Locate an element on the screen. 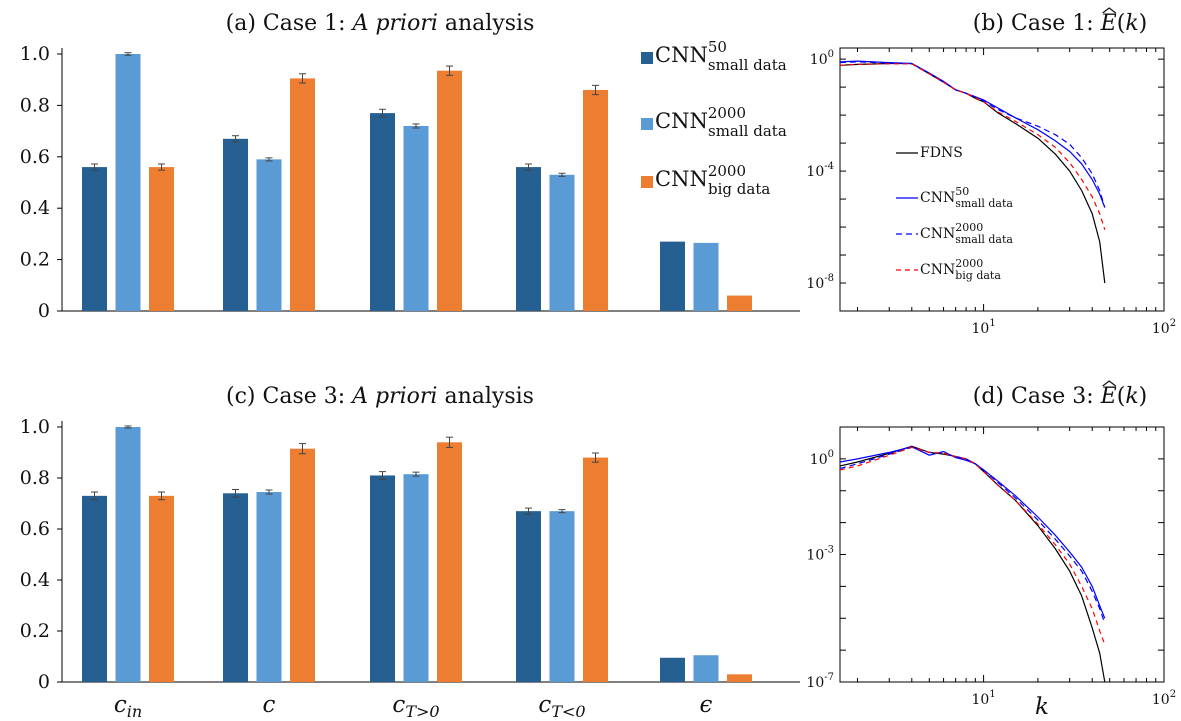 This screenshot has height=721, width=1181. bar-c-s1-c2 is located at coordinates (416, 578).